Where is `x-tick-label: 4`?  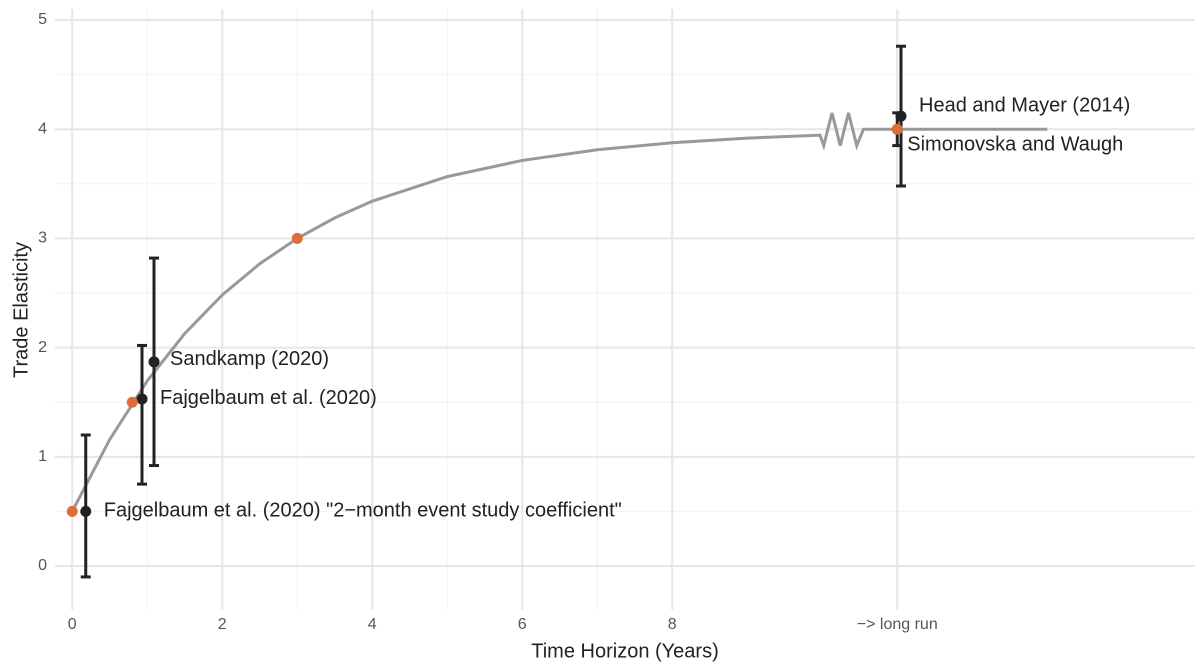 x-tick-label: 4 is located at coordinates (372, 624).